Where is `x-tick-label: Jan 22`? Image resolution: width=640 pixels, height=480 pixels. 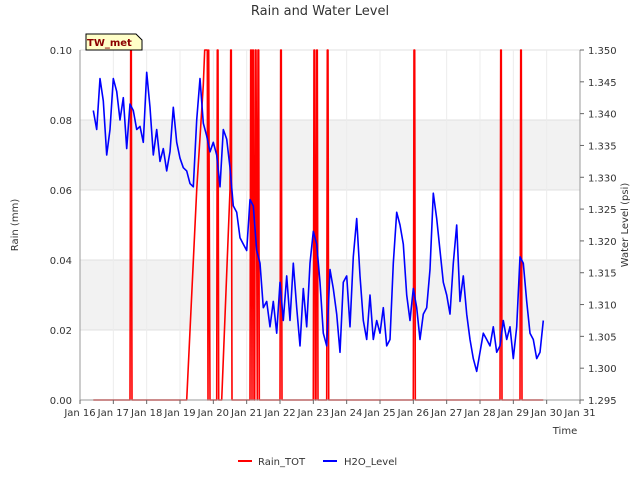 x-tick-label: Jan 22 is located at coordinates (279, 413).